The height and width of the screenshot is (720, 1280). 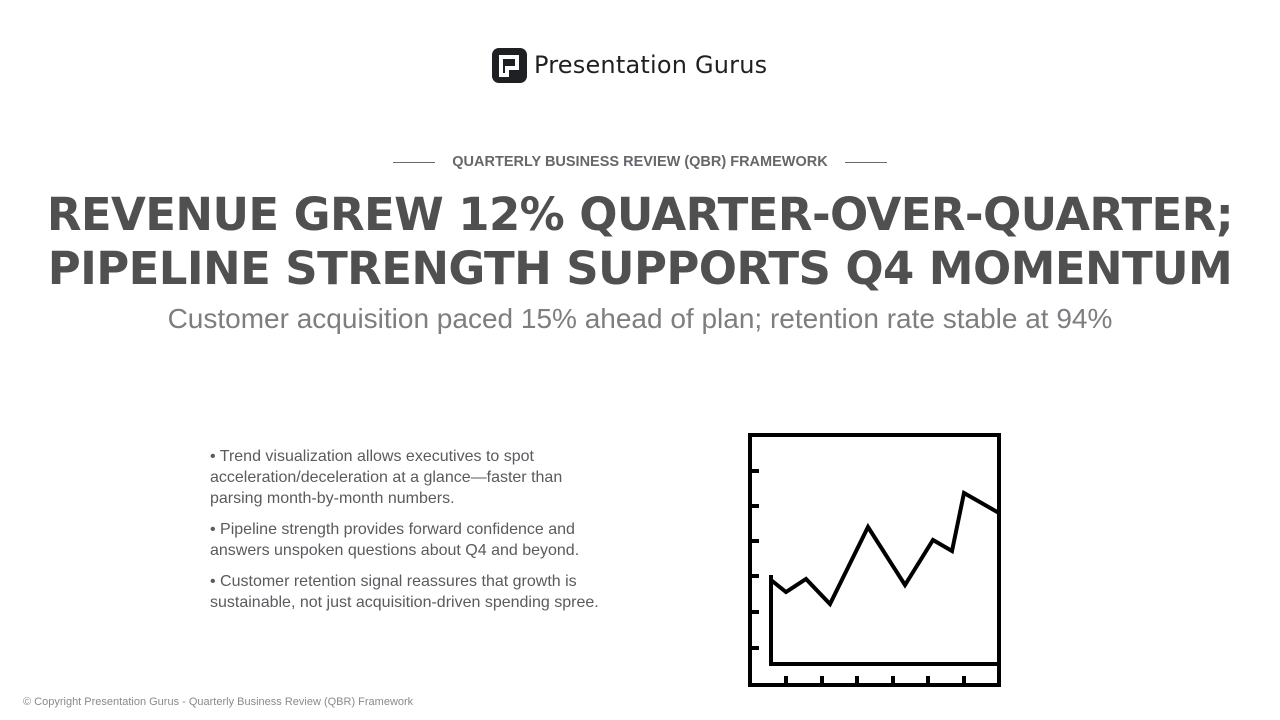 What do you see at coordinates (651, 65) in the screenshot?
I see `brand-name: Presentation Gurus` at bounding box center [651, 65].